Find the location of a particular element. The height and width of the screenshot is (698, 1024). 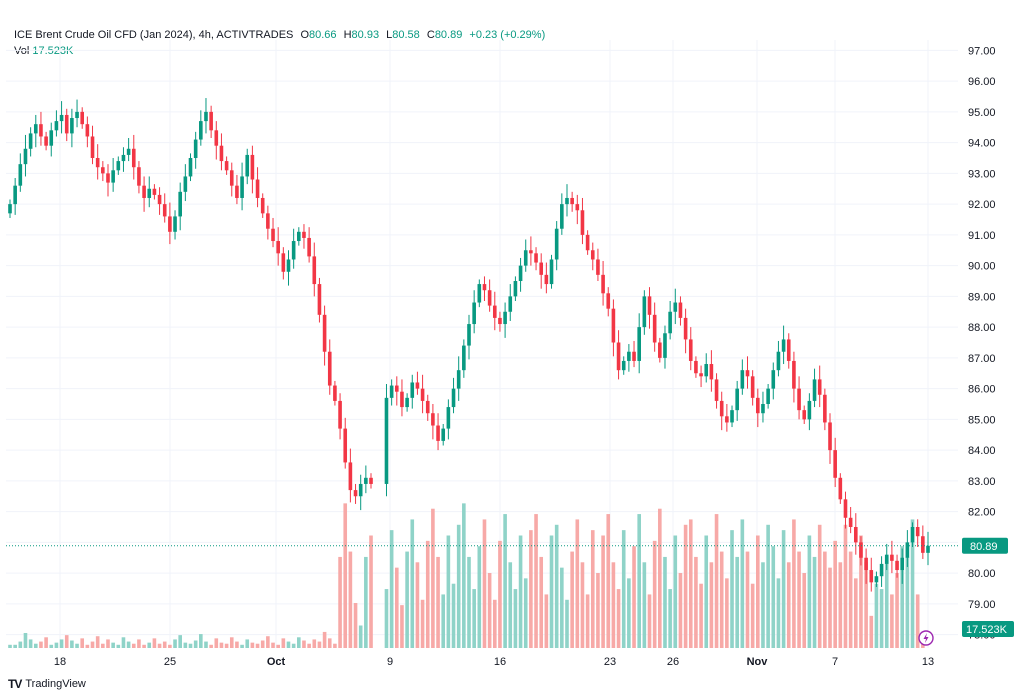

alert-icon is located at coordinates (926, 638).